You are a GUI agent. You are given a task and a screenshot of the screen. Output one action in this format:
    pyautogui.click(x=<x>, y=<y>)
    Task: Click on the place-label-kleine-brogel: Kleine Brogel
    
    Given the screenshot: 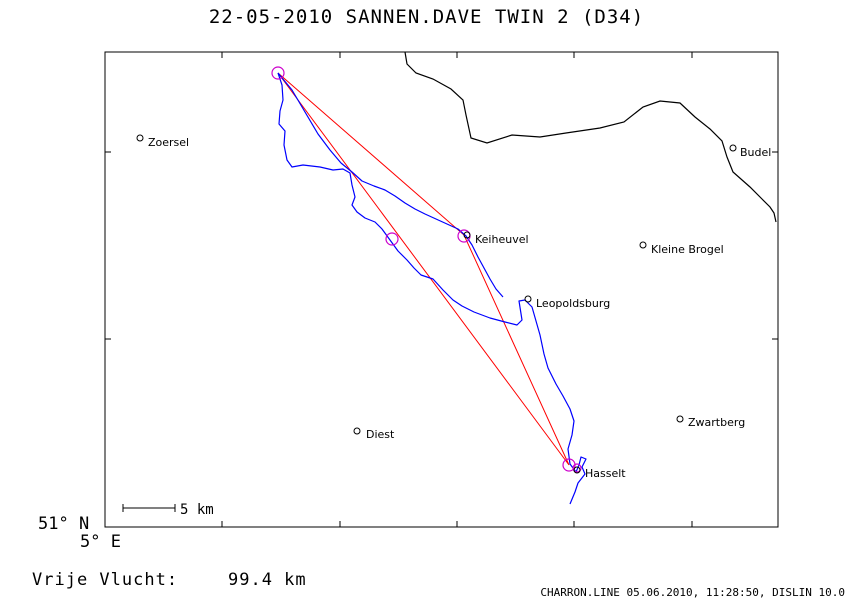 What is the action you would take?
    pyautogui.click(x=687, y=249)
    